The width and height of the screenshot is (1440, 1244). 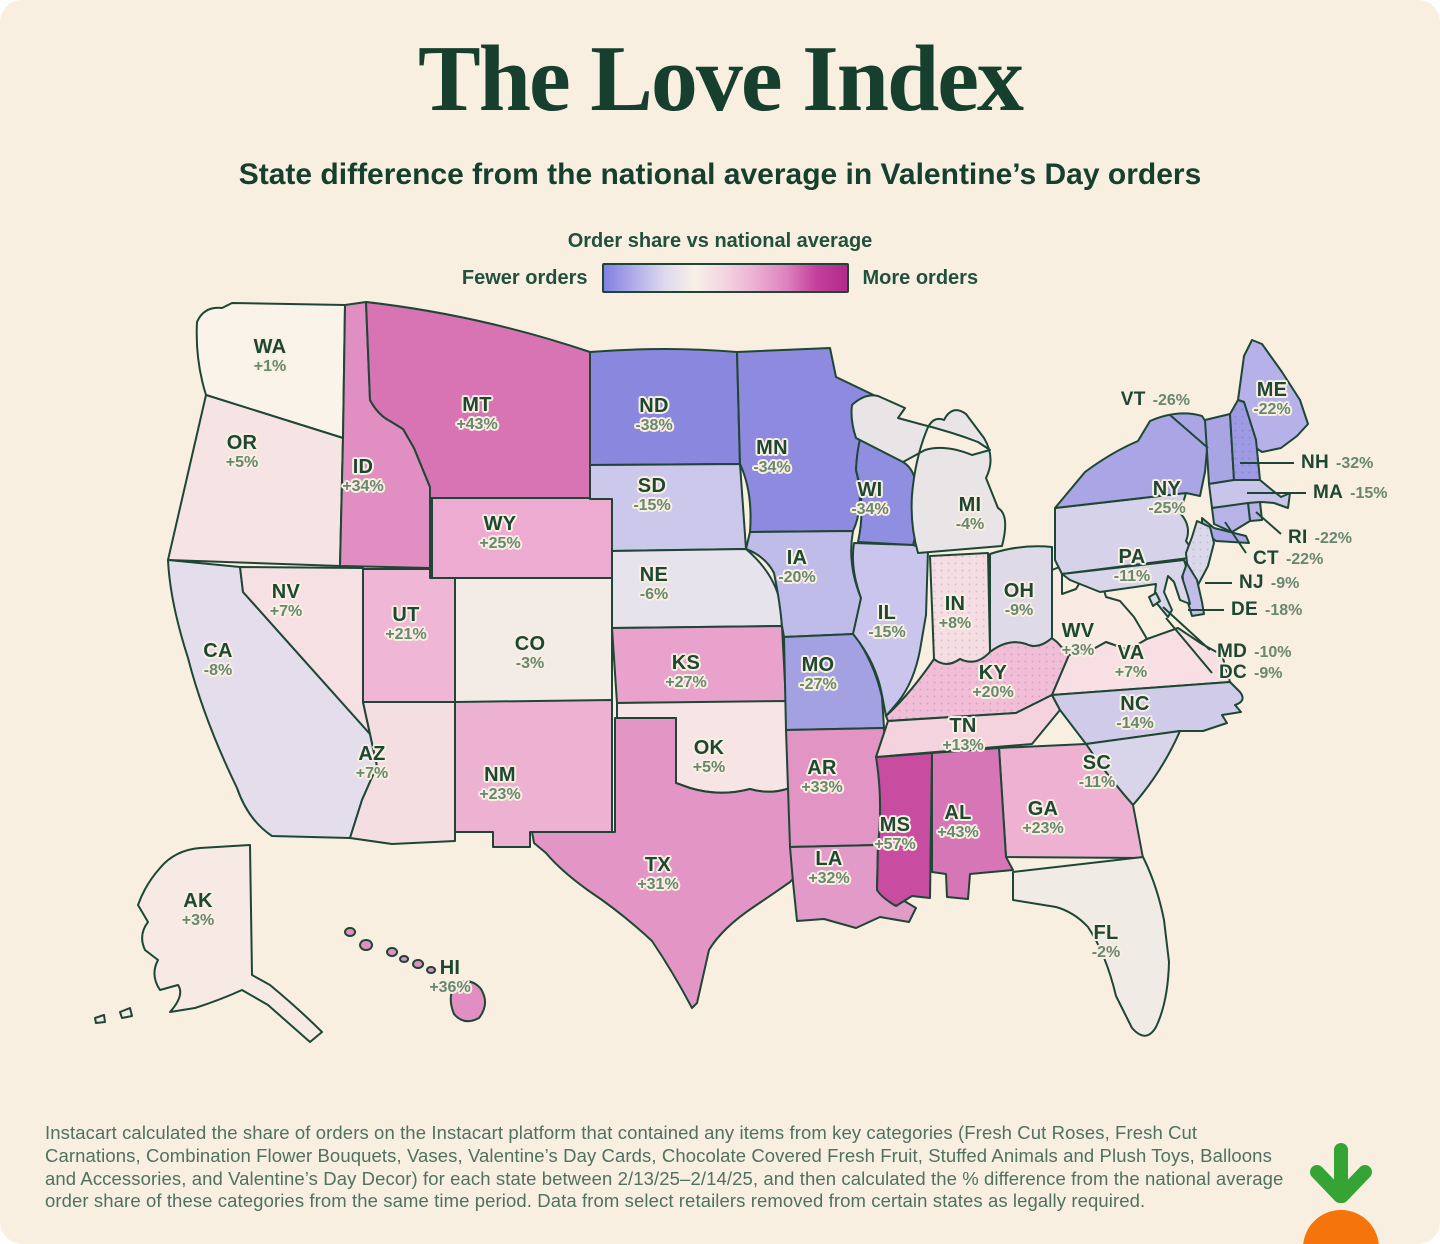 I want to click on state-shape-wy, so click(x=522, y=538).